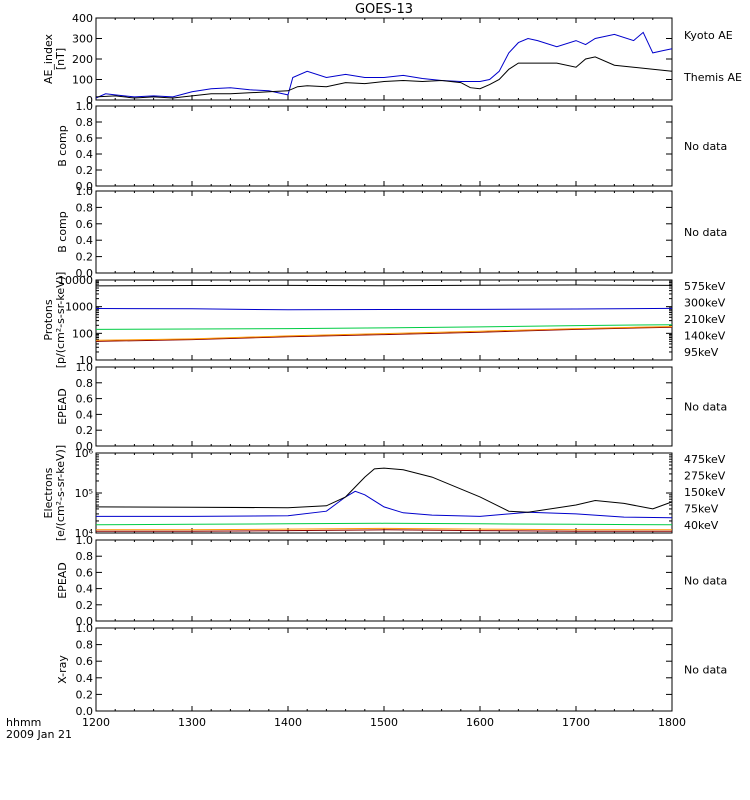 The width and height of the screenshot is (750, 800). I want to click on legend-entry: 95keV, so click(701, 352).